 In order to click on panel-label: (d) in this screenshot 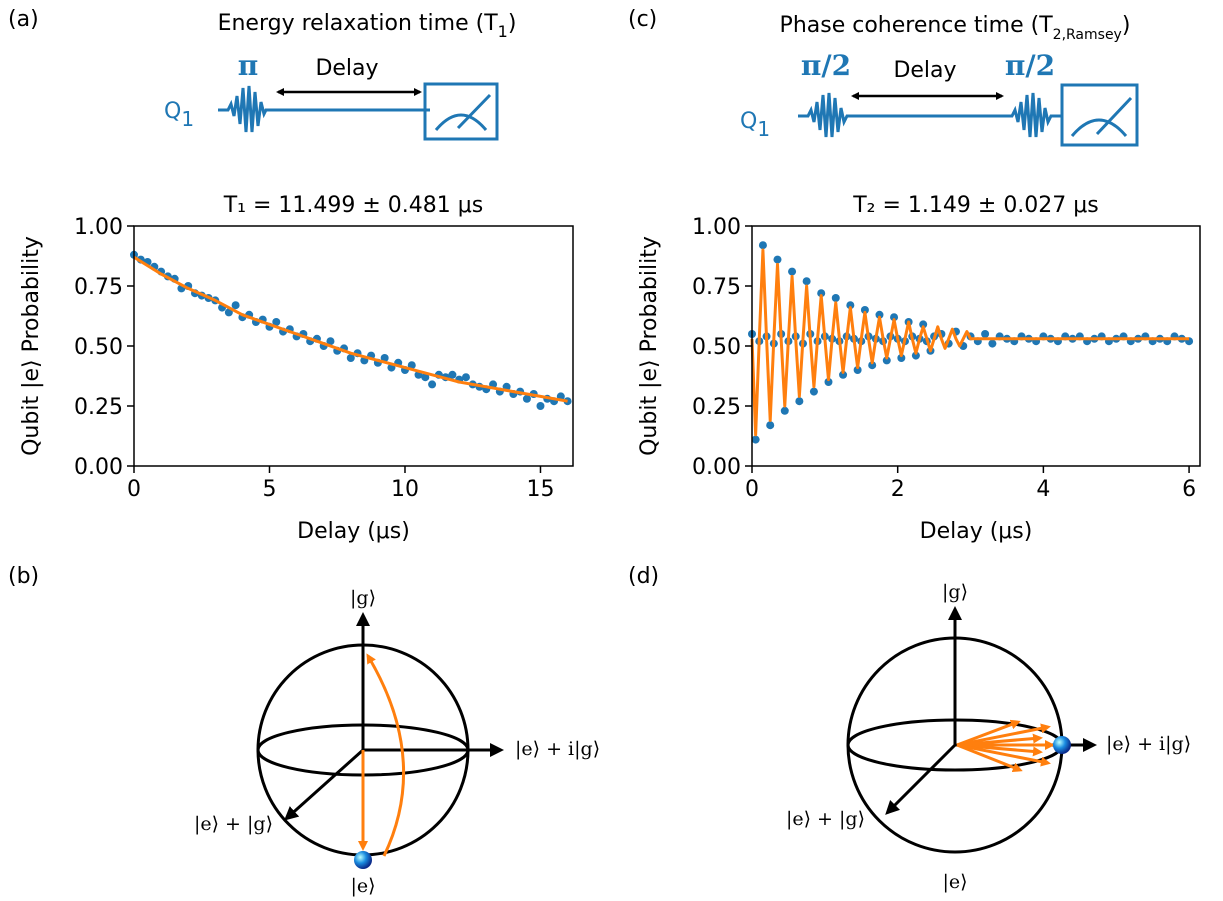, I will do `click(643, 576)`.